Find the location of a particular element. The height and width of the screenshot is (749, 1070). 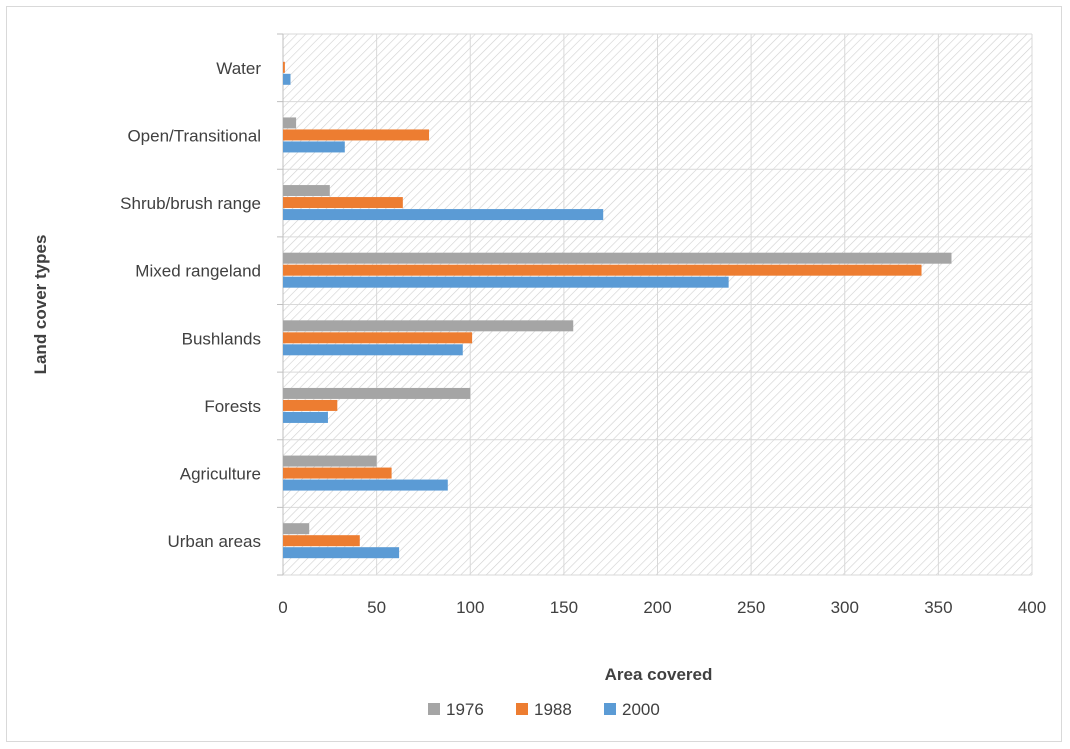

x-tick-label-4: 200 is located at coordinates (657, 607).